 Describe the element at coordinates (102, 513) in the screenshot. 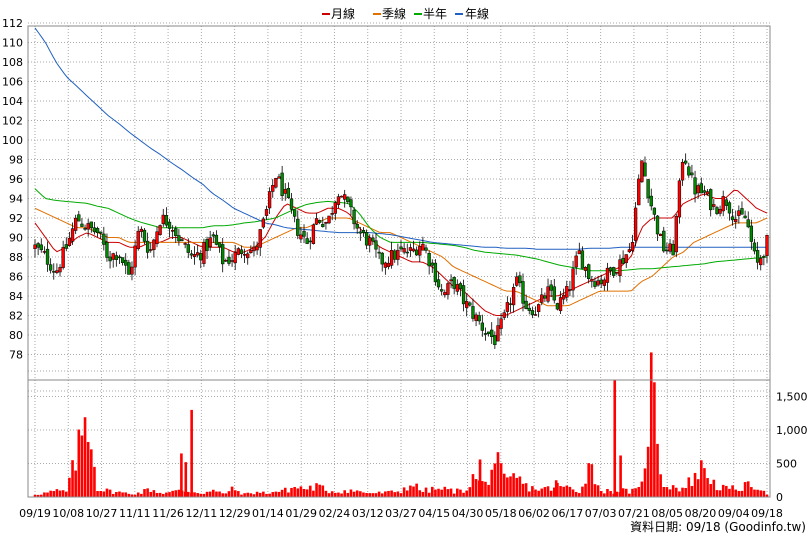

I see `date-tick-label: 10/27` at that location.